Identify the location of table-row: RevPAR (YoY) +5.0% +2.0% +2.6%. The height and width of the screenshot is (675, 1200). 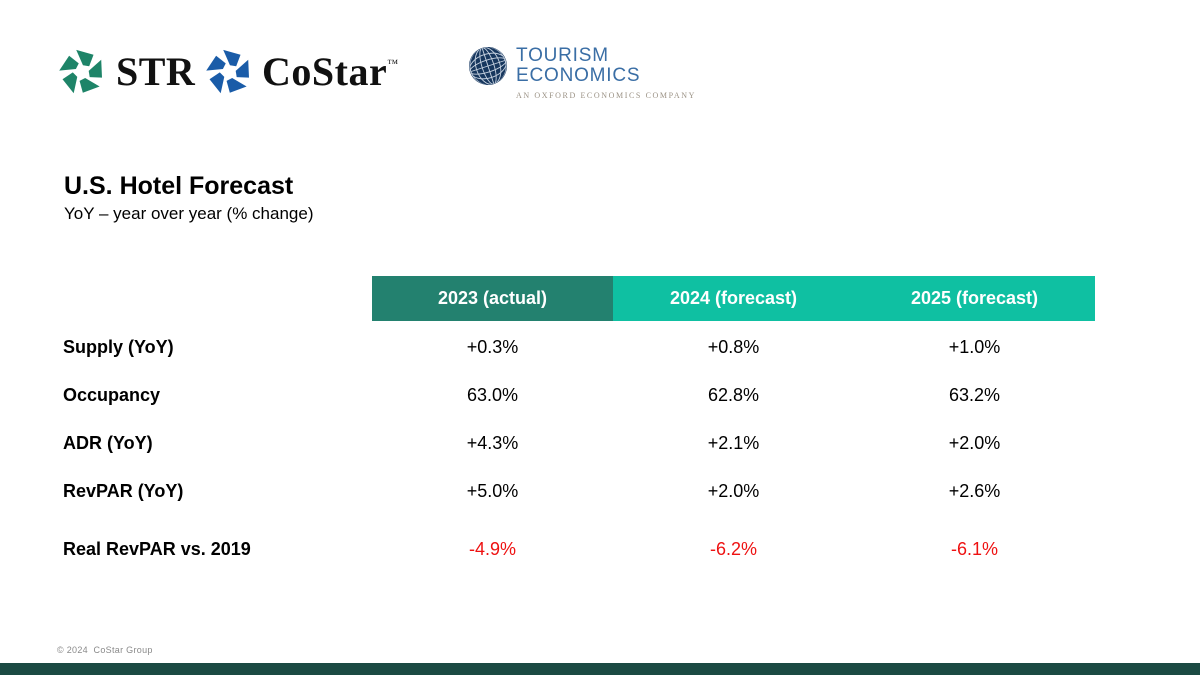
(577, 491).